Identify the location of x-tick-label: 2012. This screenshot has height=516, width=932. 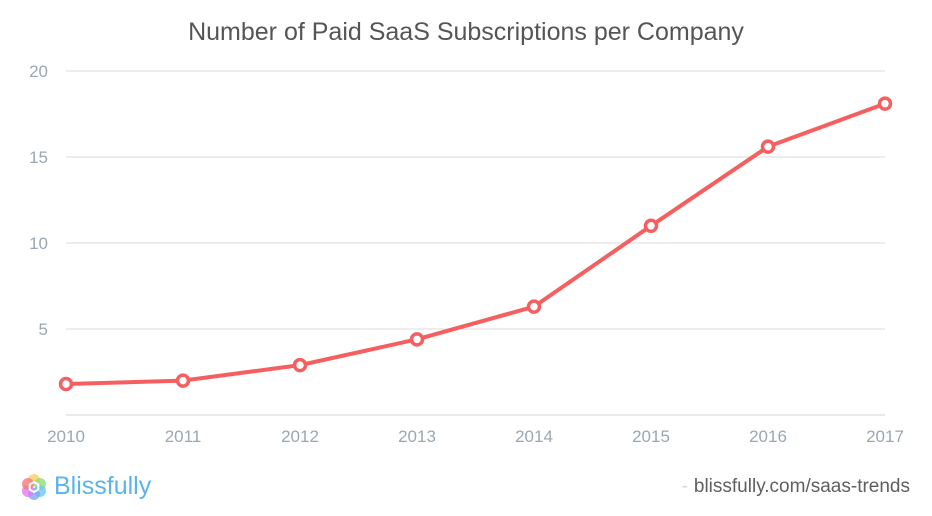
(300, 436).